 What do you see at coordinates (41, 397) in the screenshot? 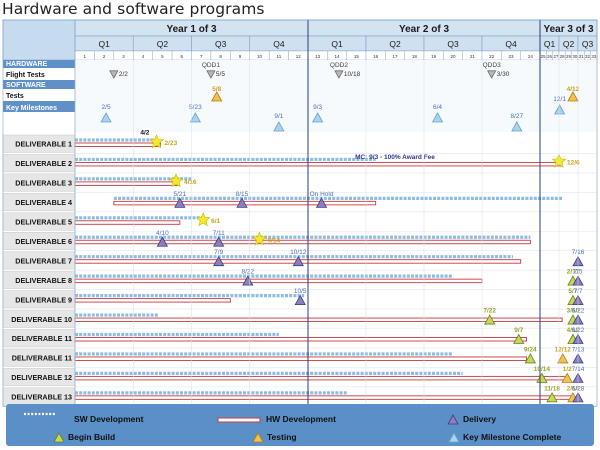
I see `deliverable-label: DELIVERABLE 13` at bounding box center [41, 397].